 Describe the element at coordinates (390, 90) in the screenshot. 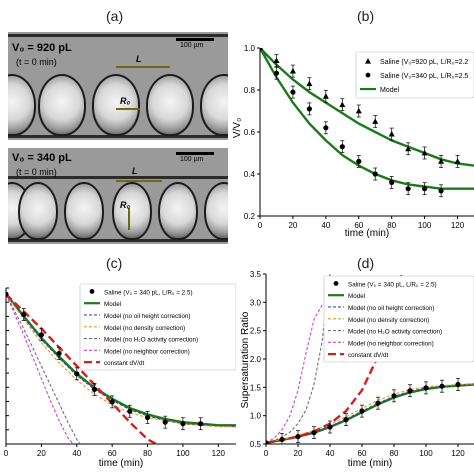

I see `legend-label: Model` at that location.